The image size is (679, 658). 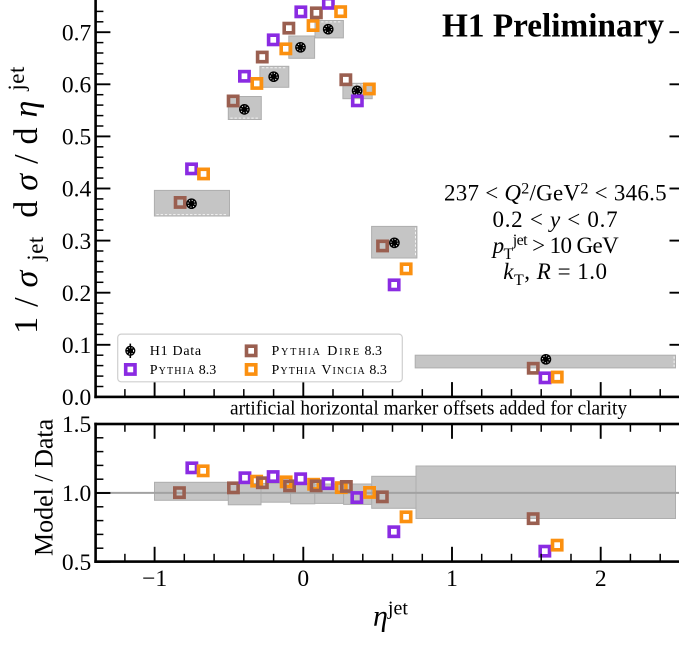 I want to click on svg-text: kT, R = 1.0, so click(x=555, y=274).